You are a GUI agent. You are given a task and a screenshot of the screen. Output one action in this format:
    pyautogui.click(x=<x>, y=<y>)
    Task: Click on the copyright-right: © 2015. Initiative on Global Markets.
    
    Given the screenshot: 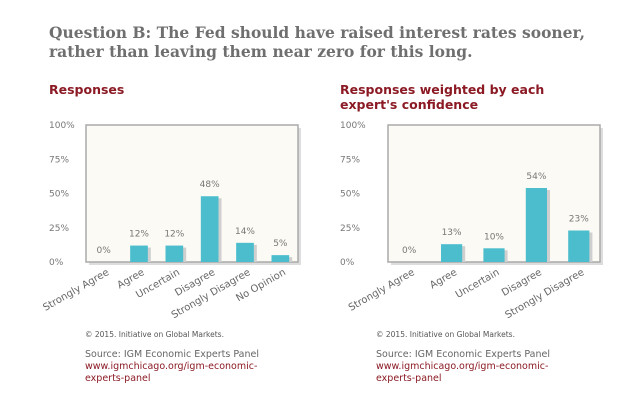 What is the action you would take?
    pyautogui.click(x=445, y=334)
    